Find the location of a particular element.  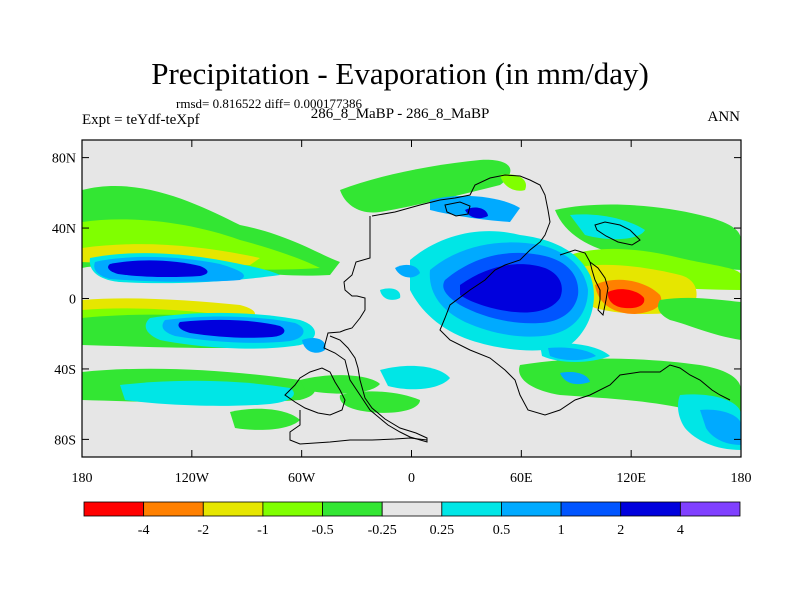

continent-outline-south is located at coordinates (315, 391).